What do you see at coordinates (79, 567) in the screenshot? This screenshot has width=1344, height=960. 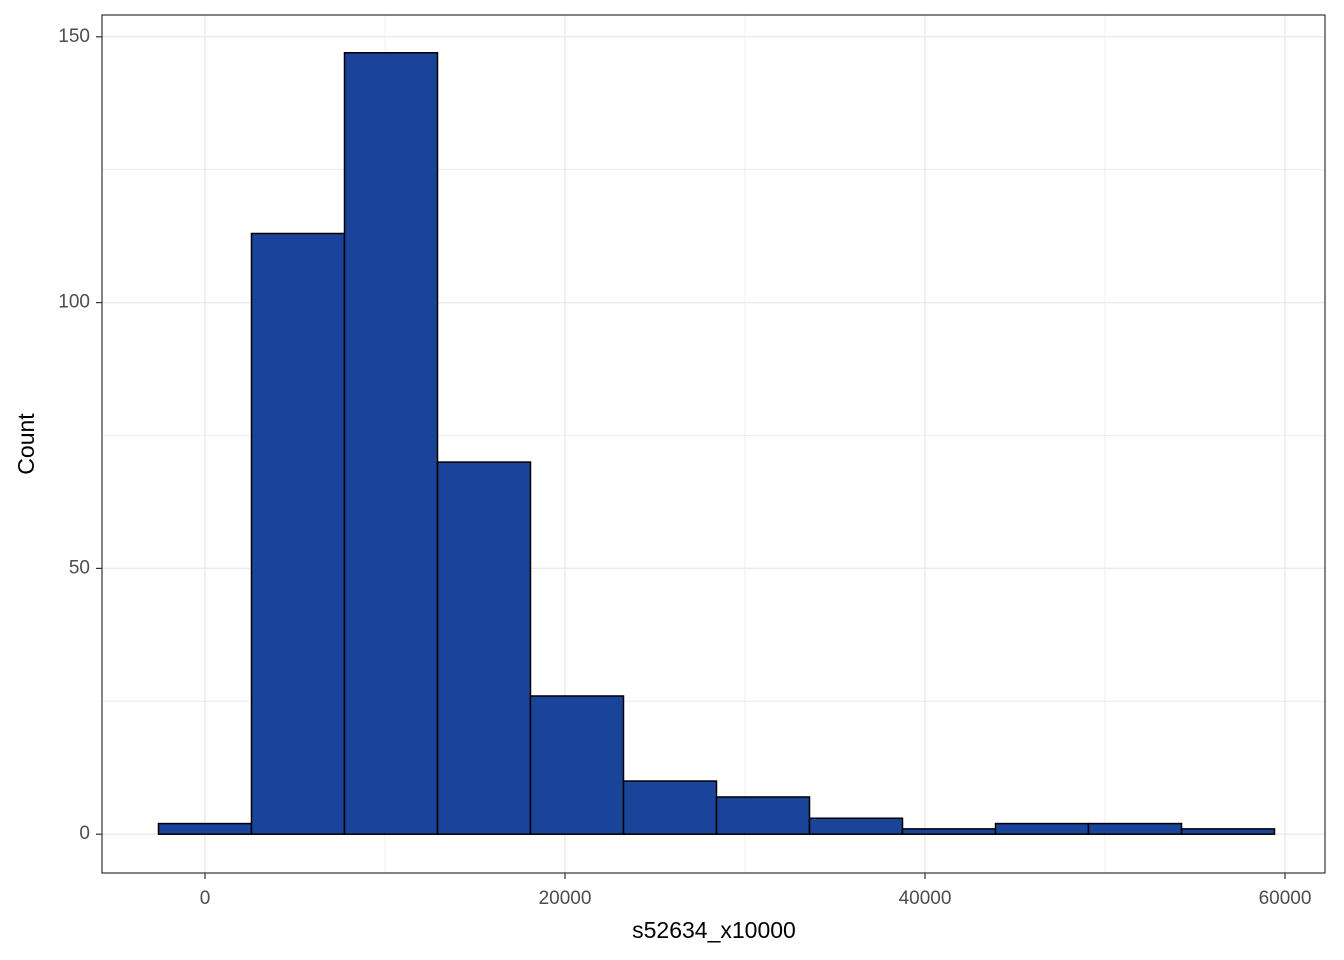 I see `y-tick-label: 50` at bounding box center [79, 567].